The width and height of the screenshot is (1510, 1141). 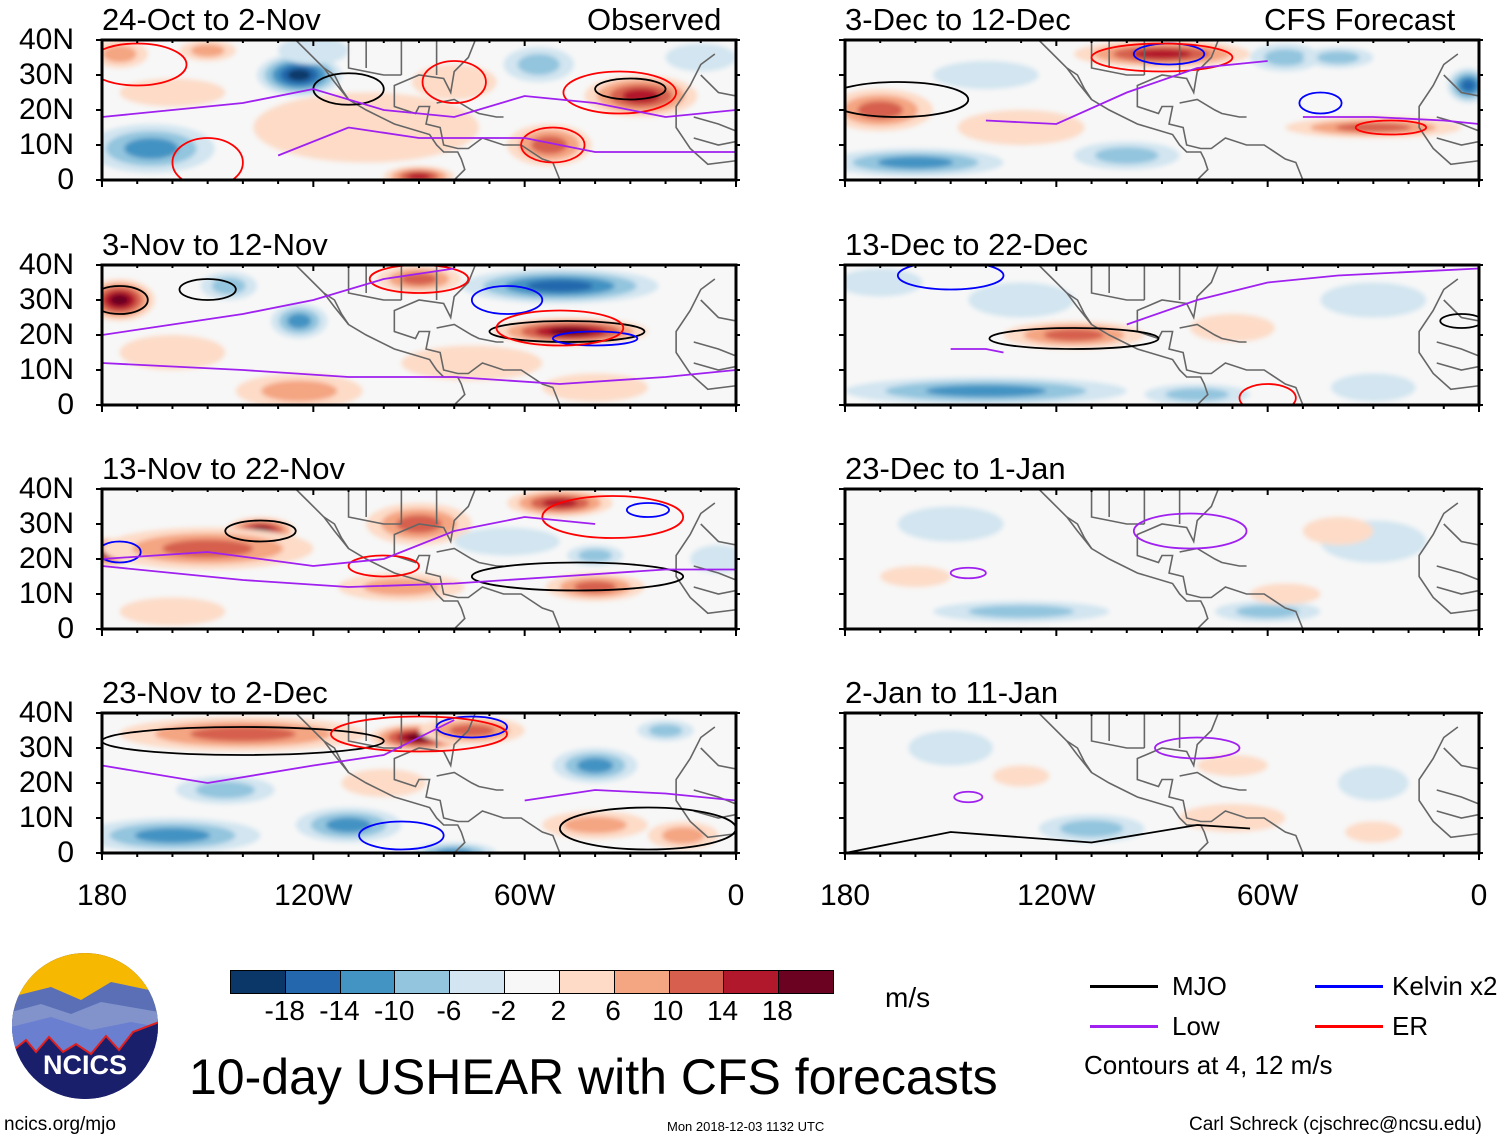 I want to click on panel-title: 24-Oct to 2-Nov, so click(x=211, y=19).